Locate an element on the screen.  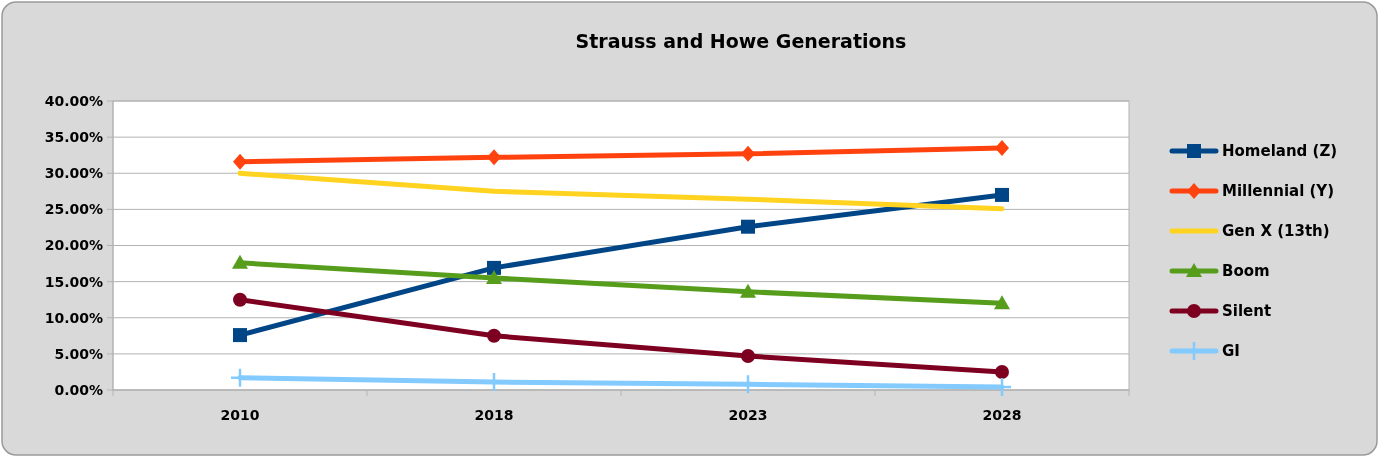
x-tick-label: 2023 is located at coordinates (748, 415).